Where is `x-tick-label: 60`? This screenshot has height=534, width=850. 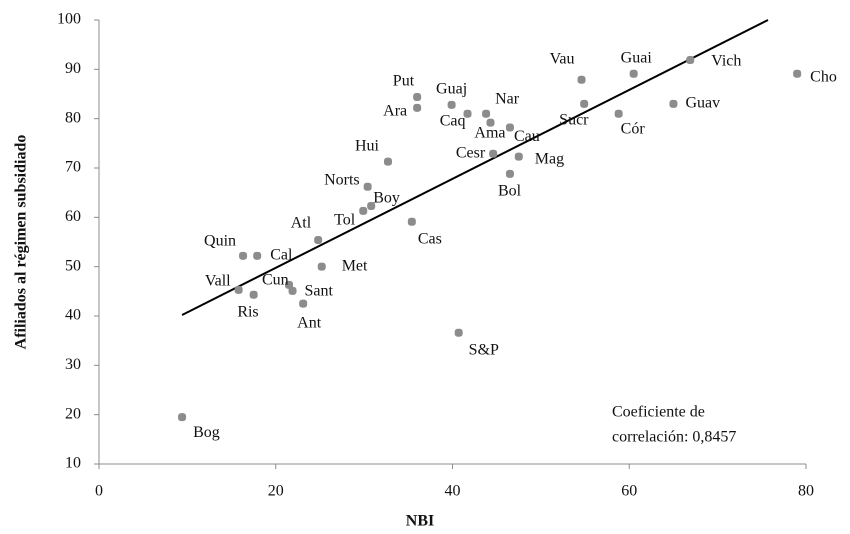 x-tick-label: 60 is located at coordinates (629, 491).